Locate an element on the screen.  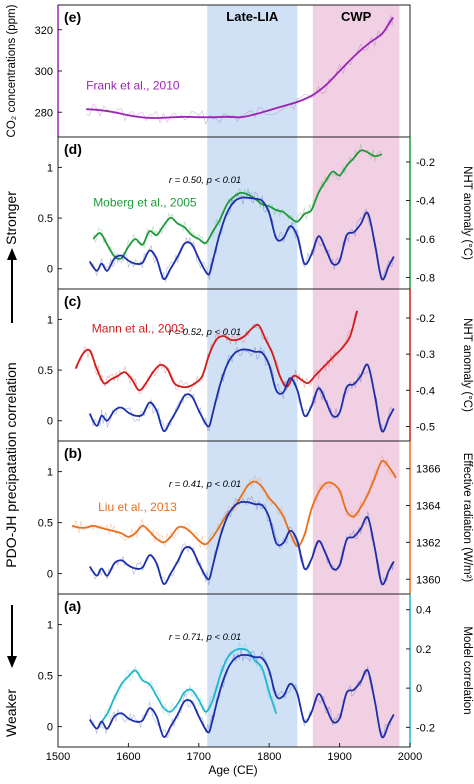
series-label: Moberg et al., 2005 is located at coordinates (145, 202).